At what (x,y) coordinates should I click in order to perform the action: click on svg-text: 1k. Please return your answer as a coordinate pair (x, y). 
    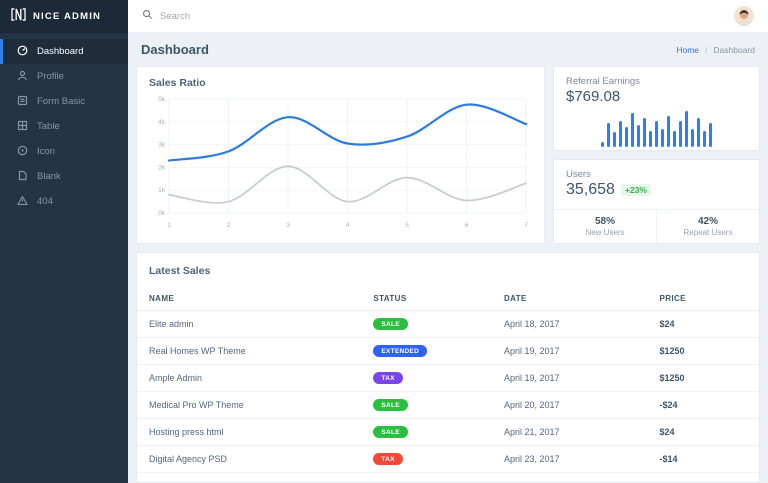
    Looking at the image, I should click on (162, 190).